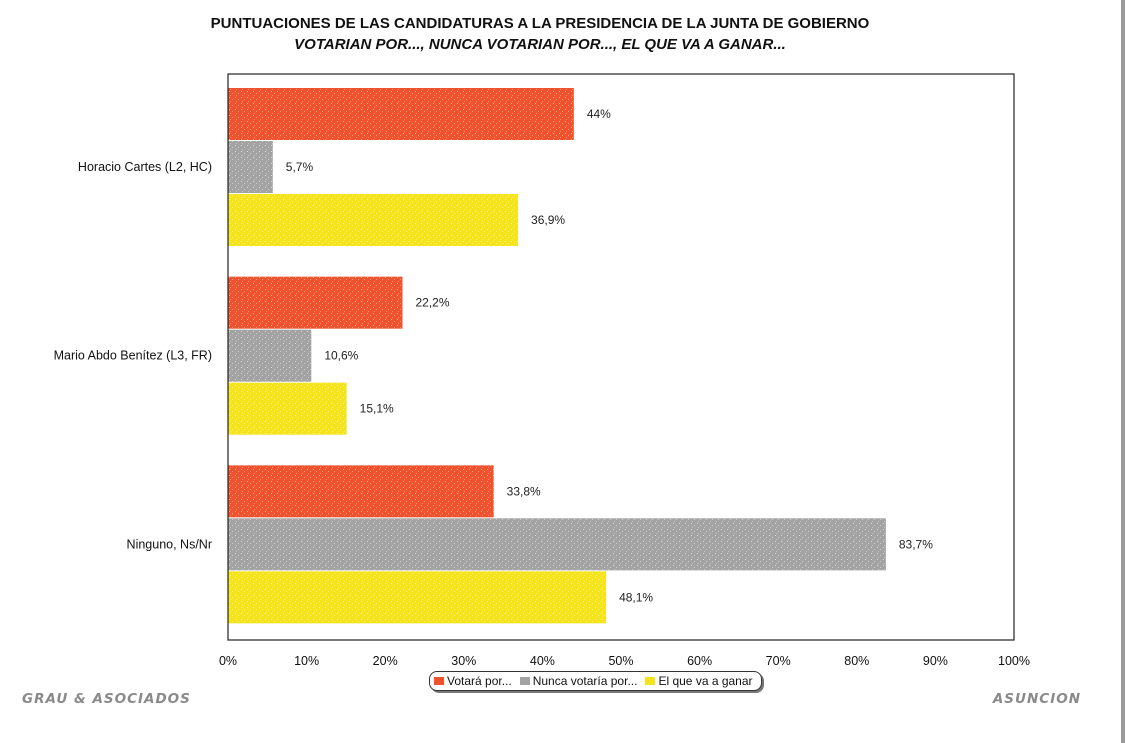 The height and width of the screenshot is (743, 1125). I want to click on data-label: 15,1%, so click(377, 409).